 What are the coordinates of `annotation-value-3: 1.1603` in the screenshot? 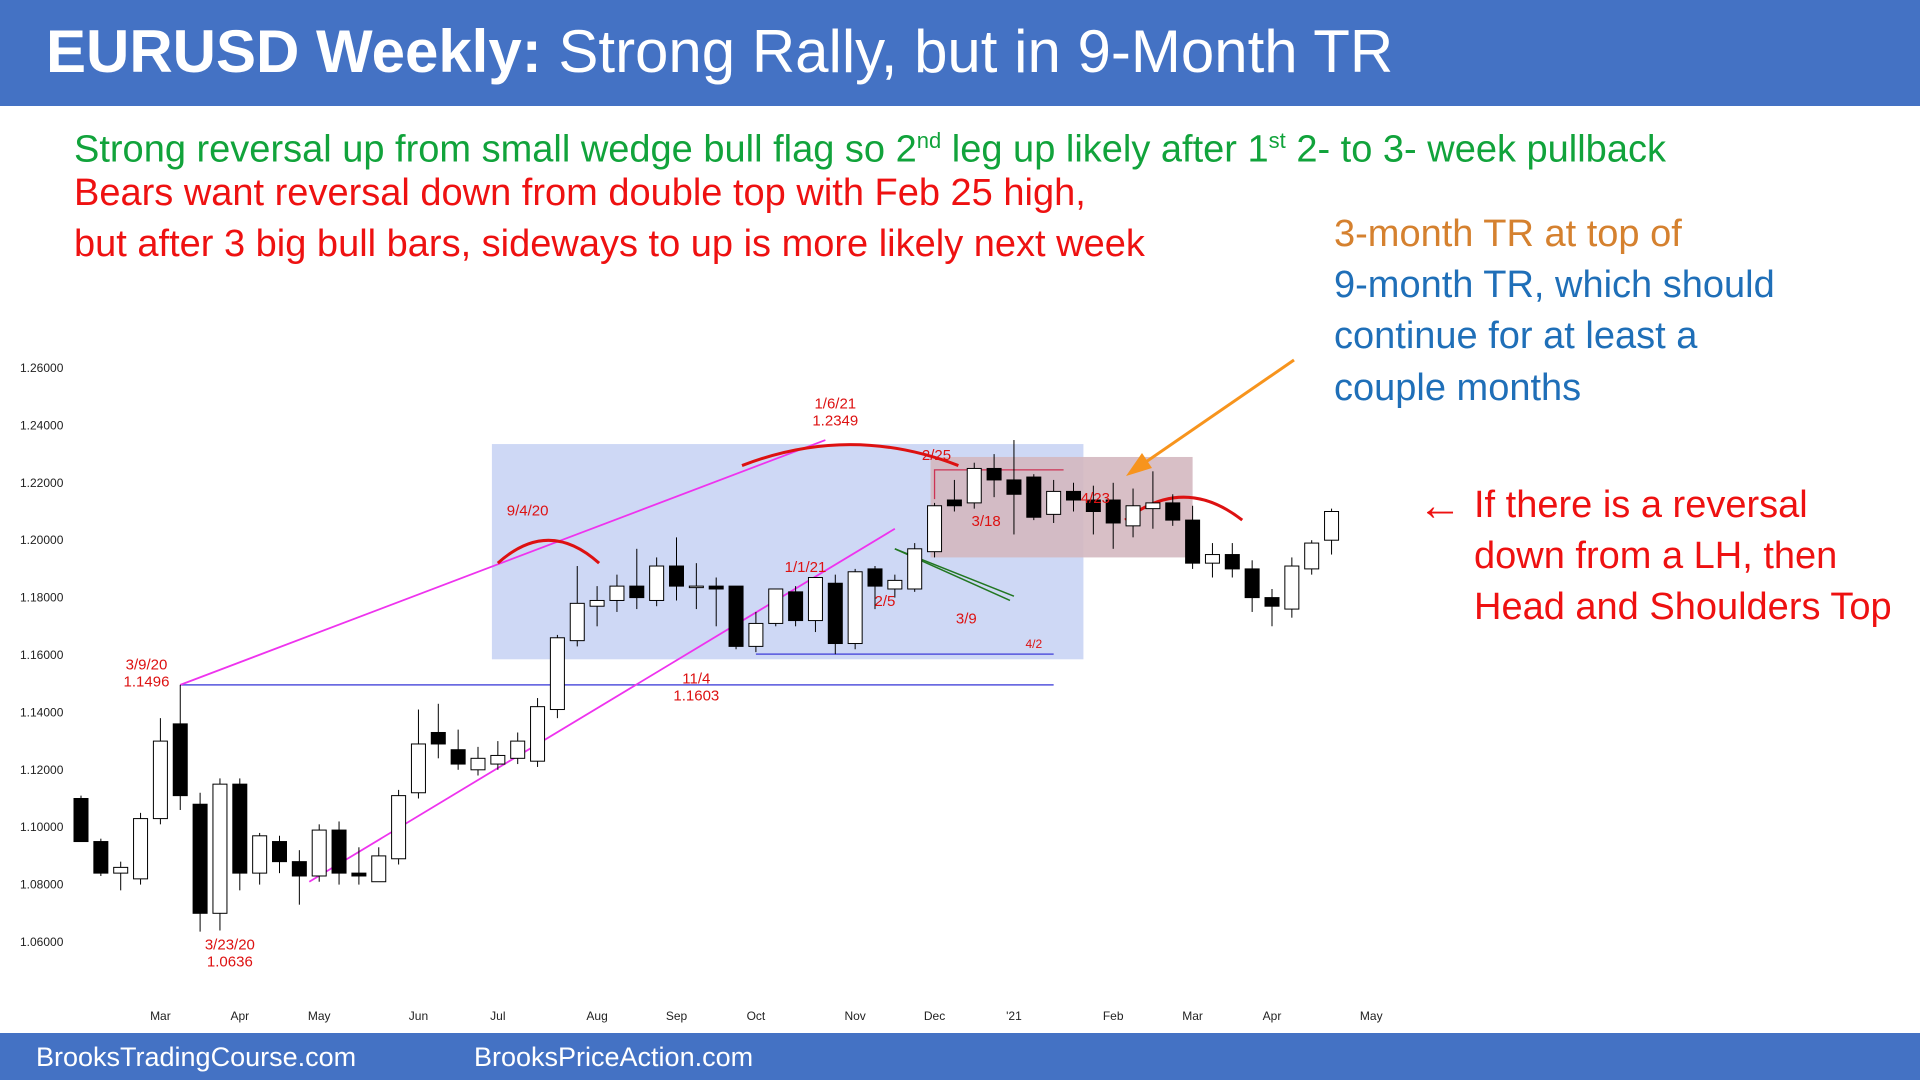 It's located at (696, 695).